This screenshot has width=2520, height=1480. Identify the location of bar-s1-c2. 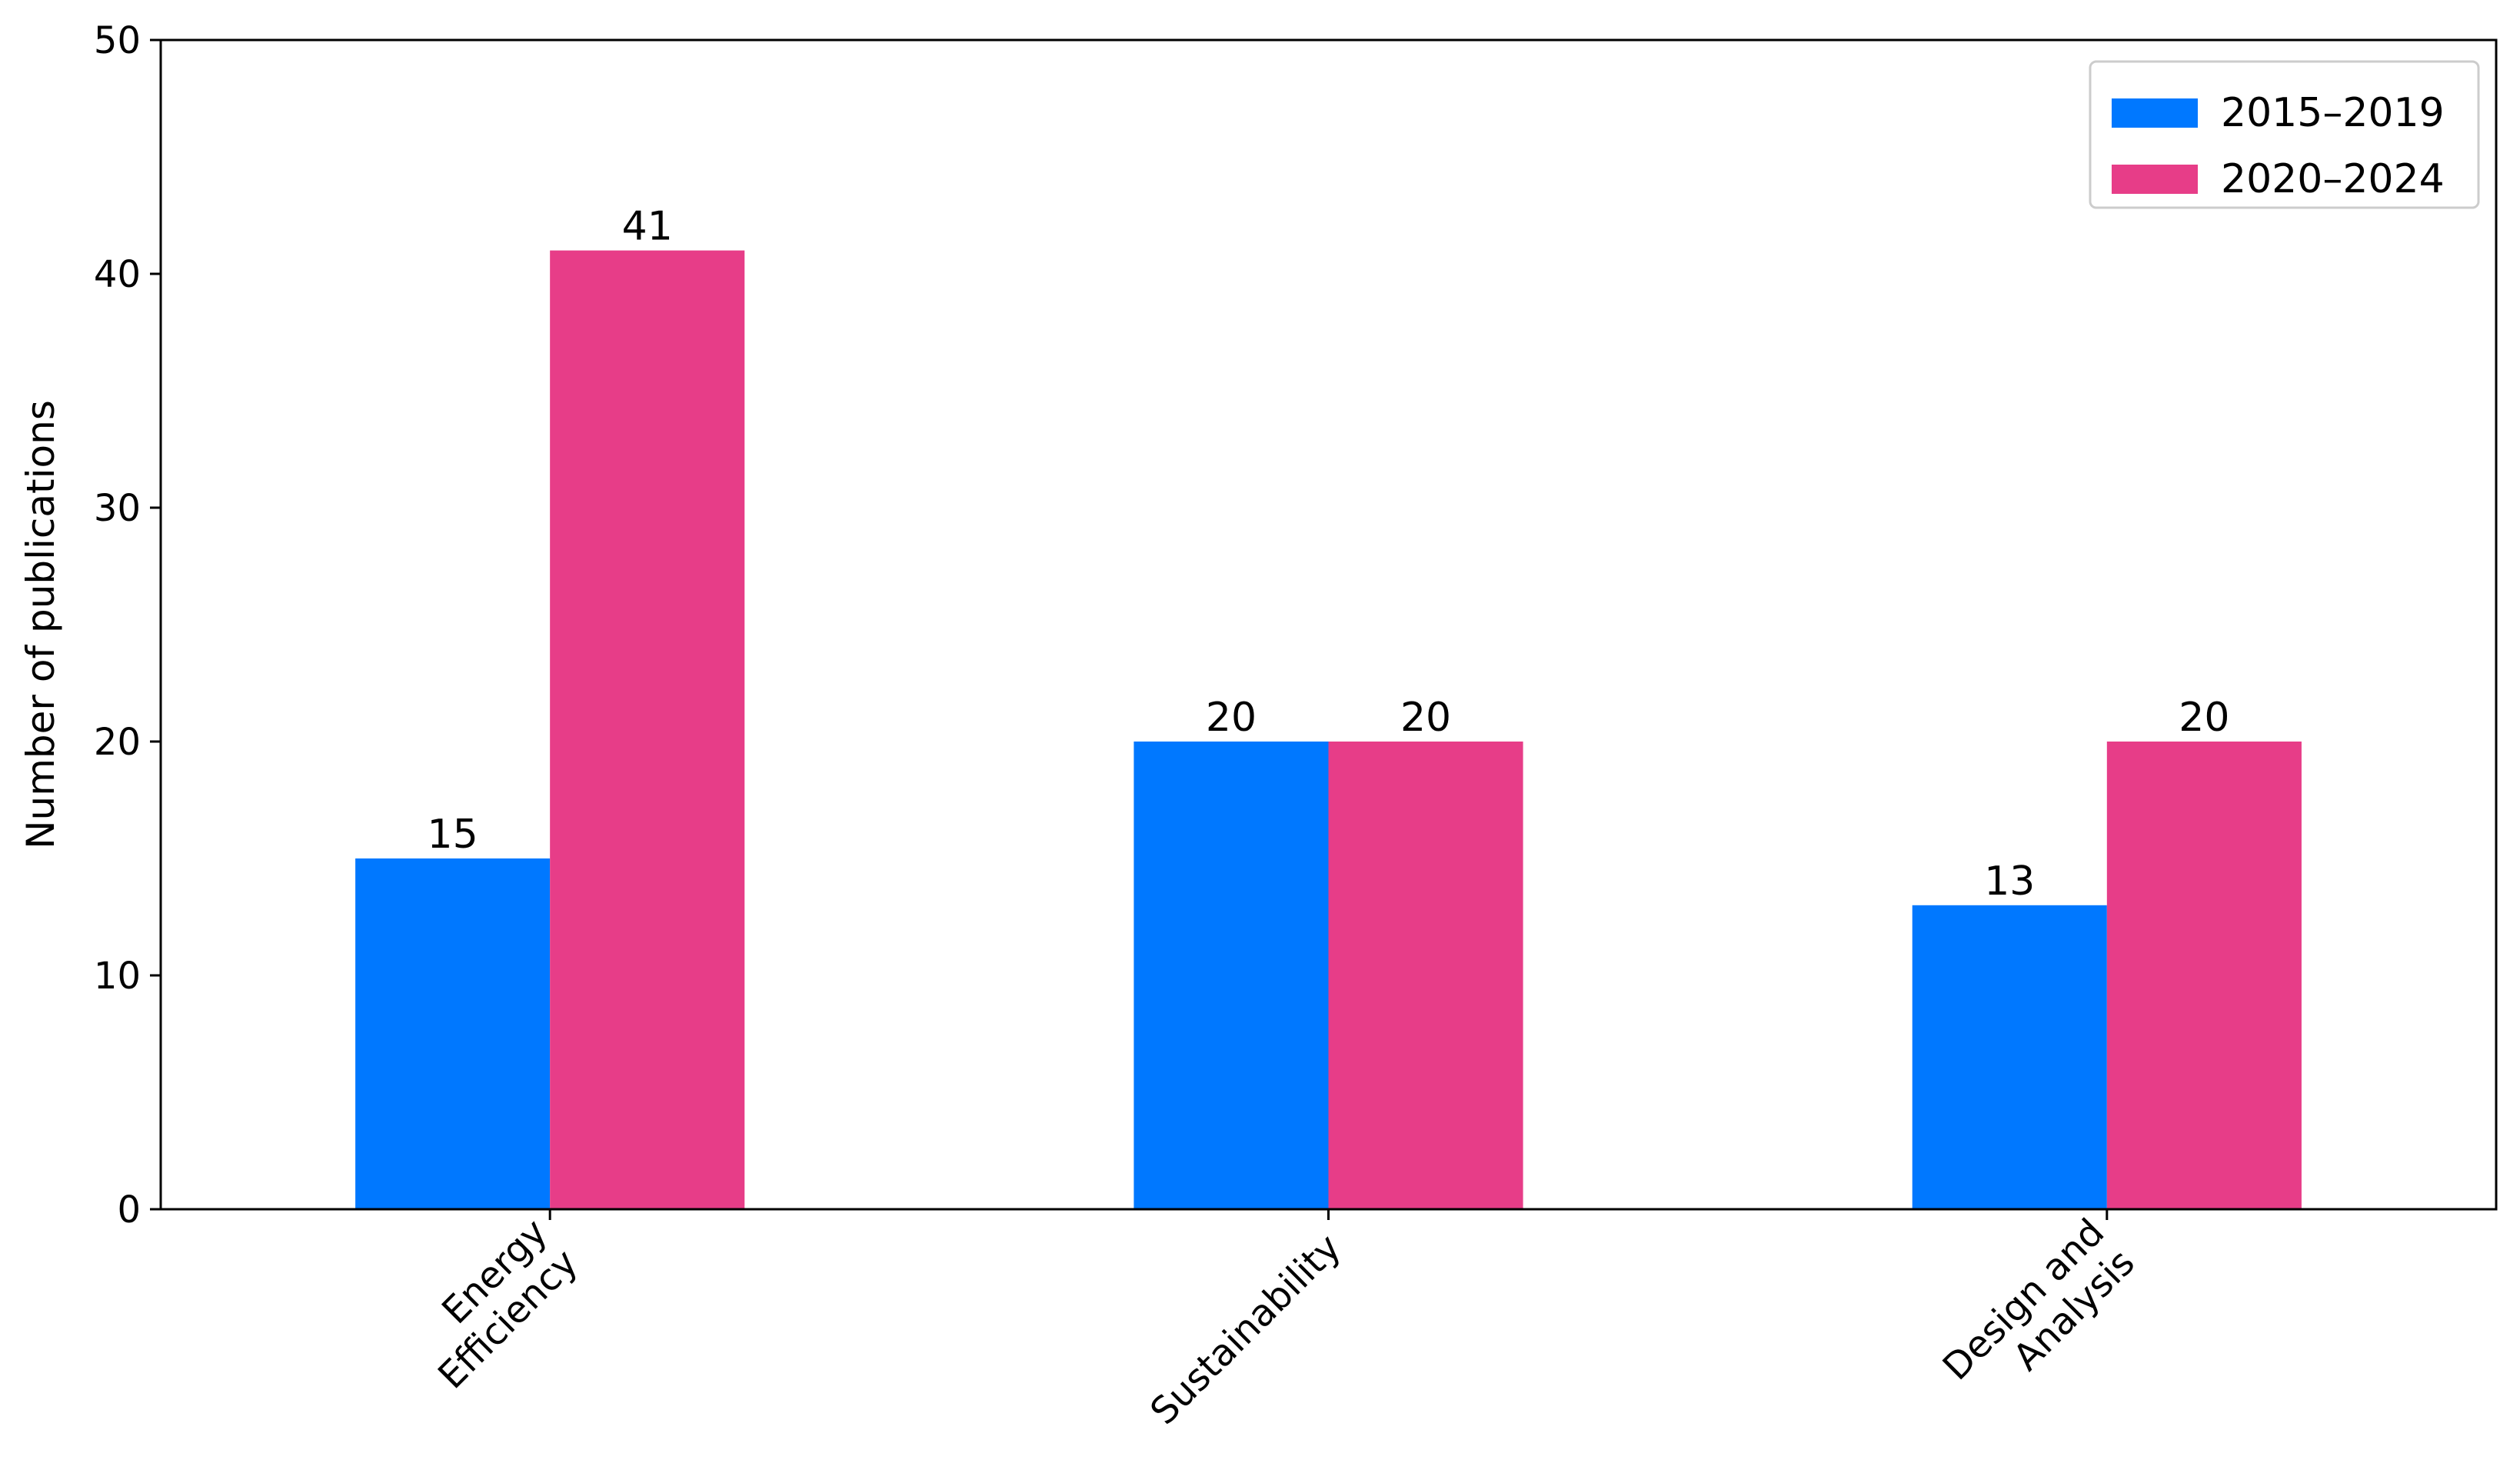
(2204, 976).